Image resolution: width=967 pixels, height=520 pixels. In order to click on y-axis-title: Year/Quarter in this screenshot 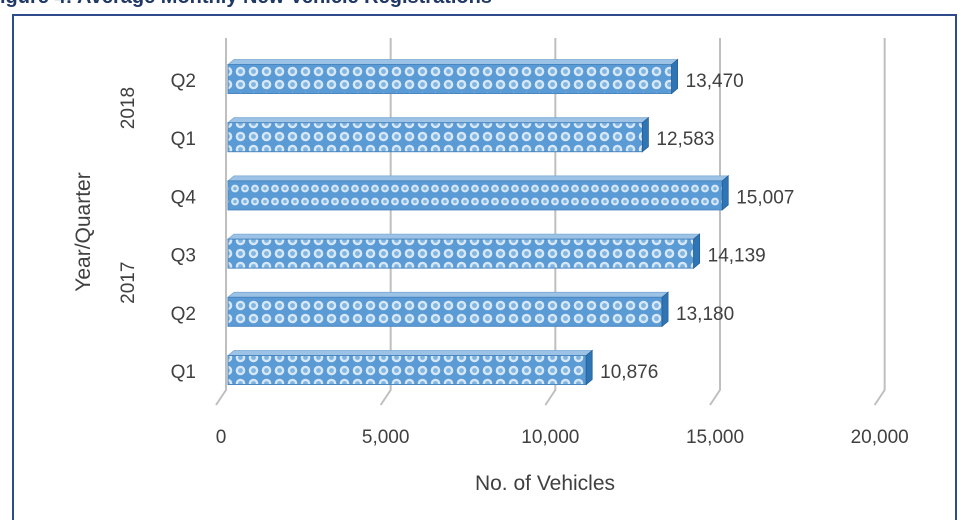, I will do `click(83, 231)`.